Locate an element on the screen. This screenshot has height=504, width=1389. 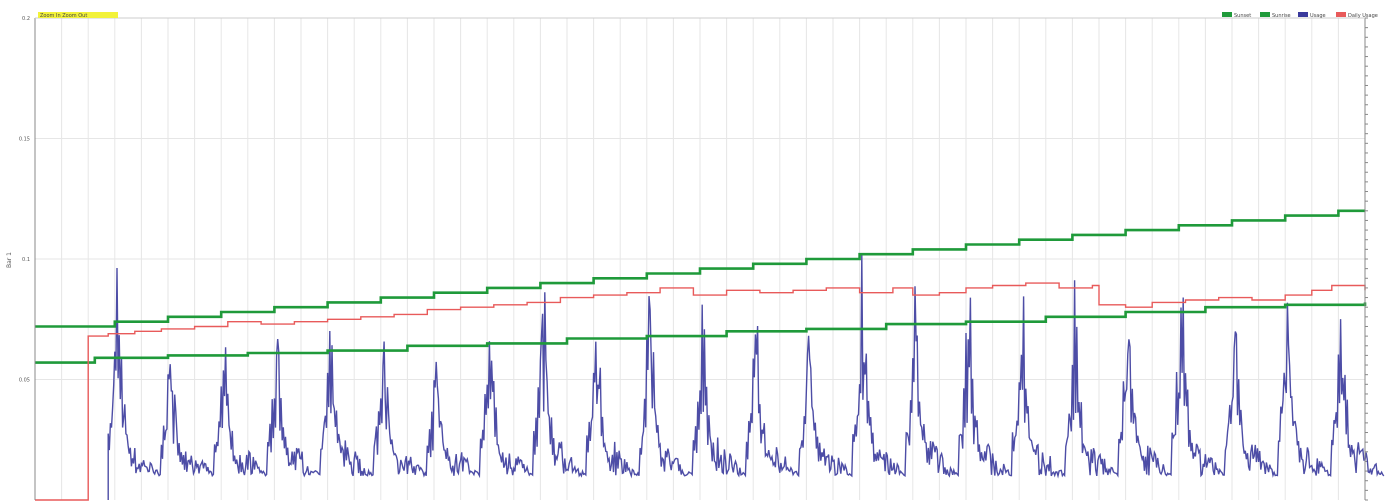
legend: Sunset Sunrise Usage Daily Usage is located at coordinates (1300, 15).